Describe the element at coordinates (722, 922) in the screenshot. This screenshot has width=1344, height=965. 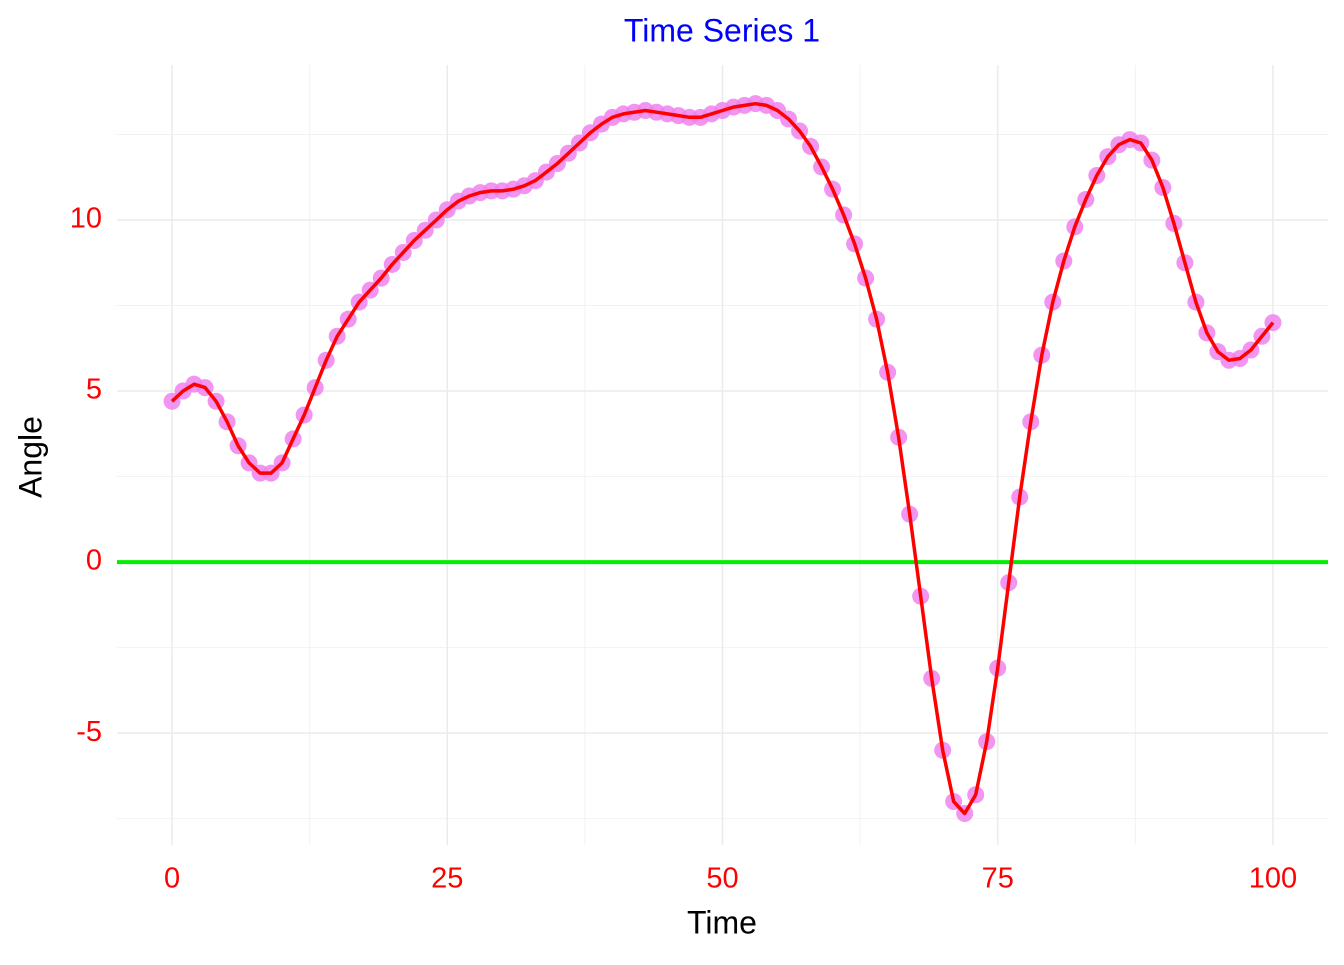
I see `x-axis-label: Time` at that location.